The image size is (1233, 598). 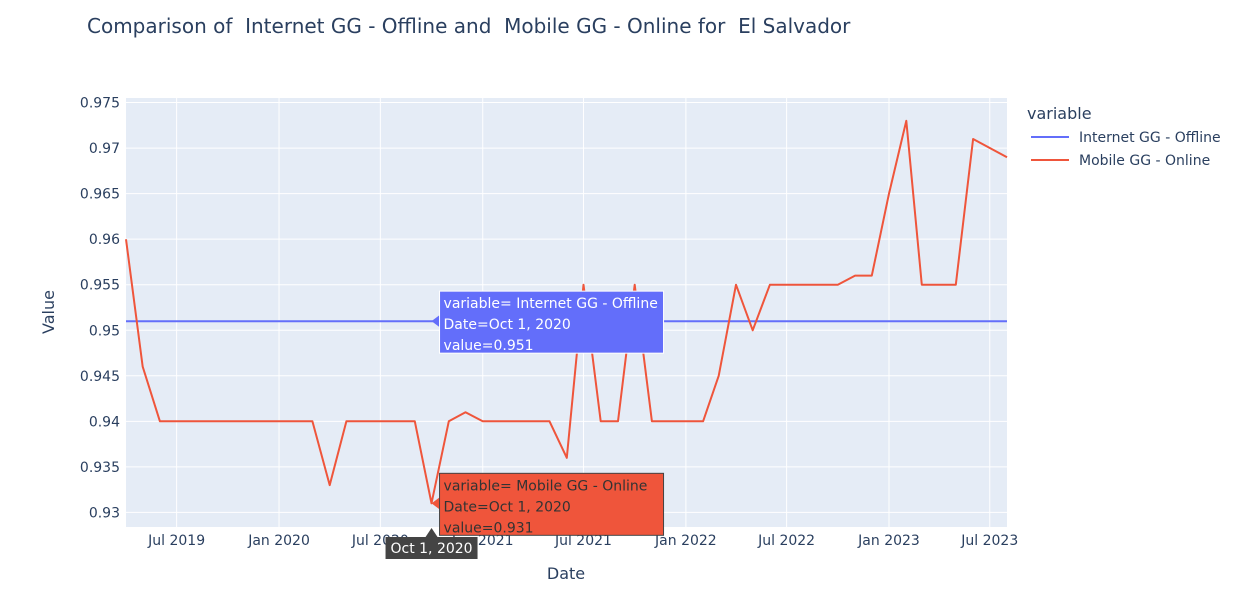 What do you see at coordinates (104, 422) in the screenshot?
I see `y-tick-label: 0.94` at bounding box center [104, 422].